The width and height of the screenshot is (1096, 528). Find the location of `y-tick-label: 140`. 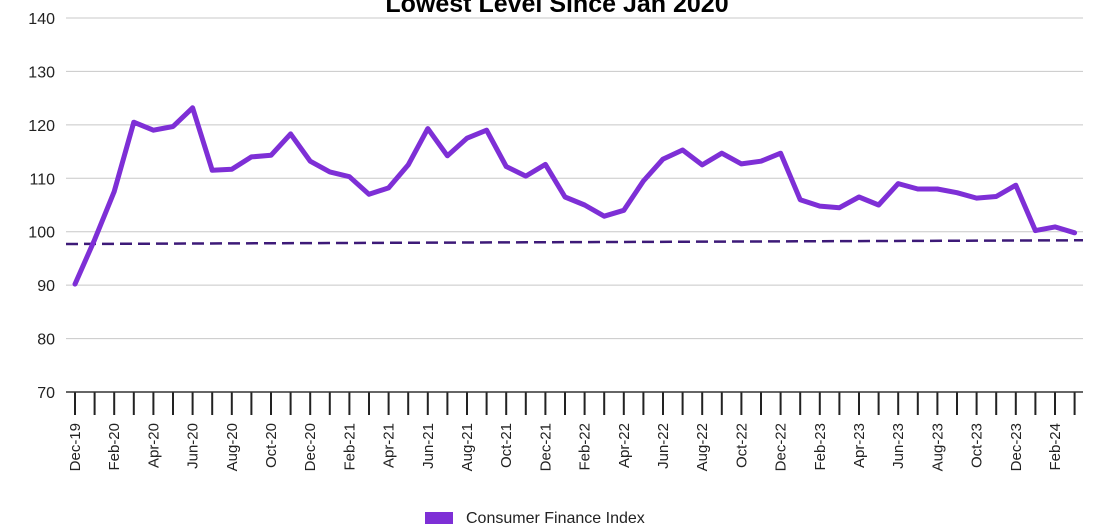

y-tick-label: 140 is located at coordinates (41, 19).